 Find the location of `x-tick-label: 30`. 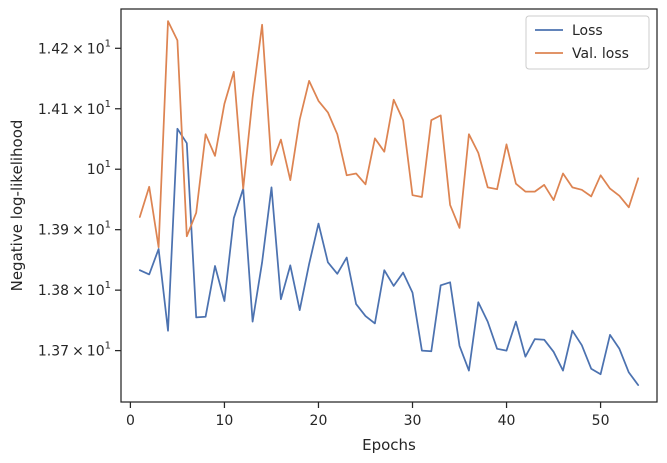

x-tick-label: 30 is located at coordinates (413, 421).